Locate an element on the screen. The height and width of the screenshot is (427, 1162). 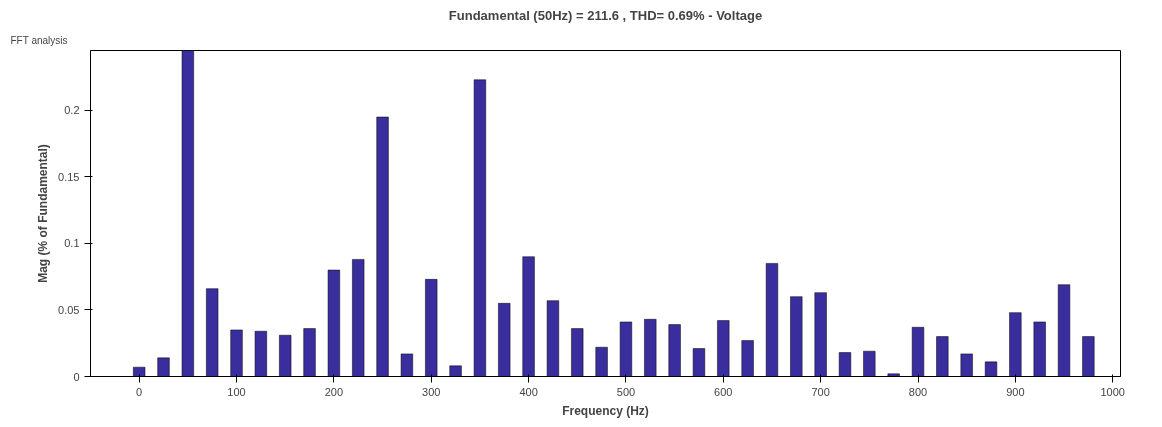
y-tick-label: 0.1 is located at coordinates (72, 243).